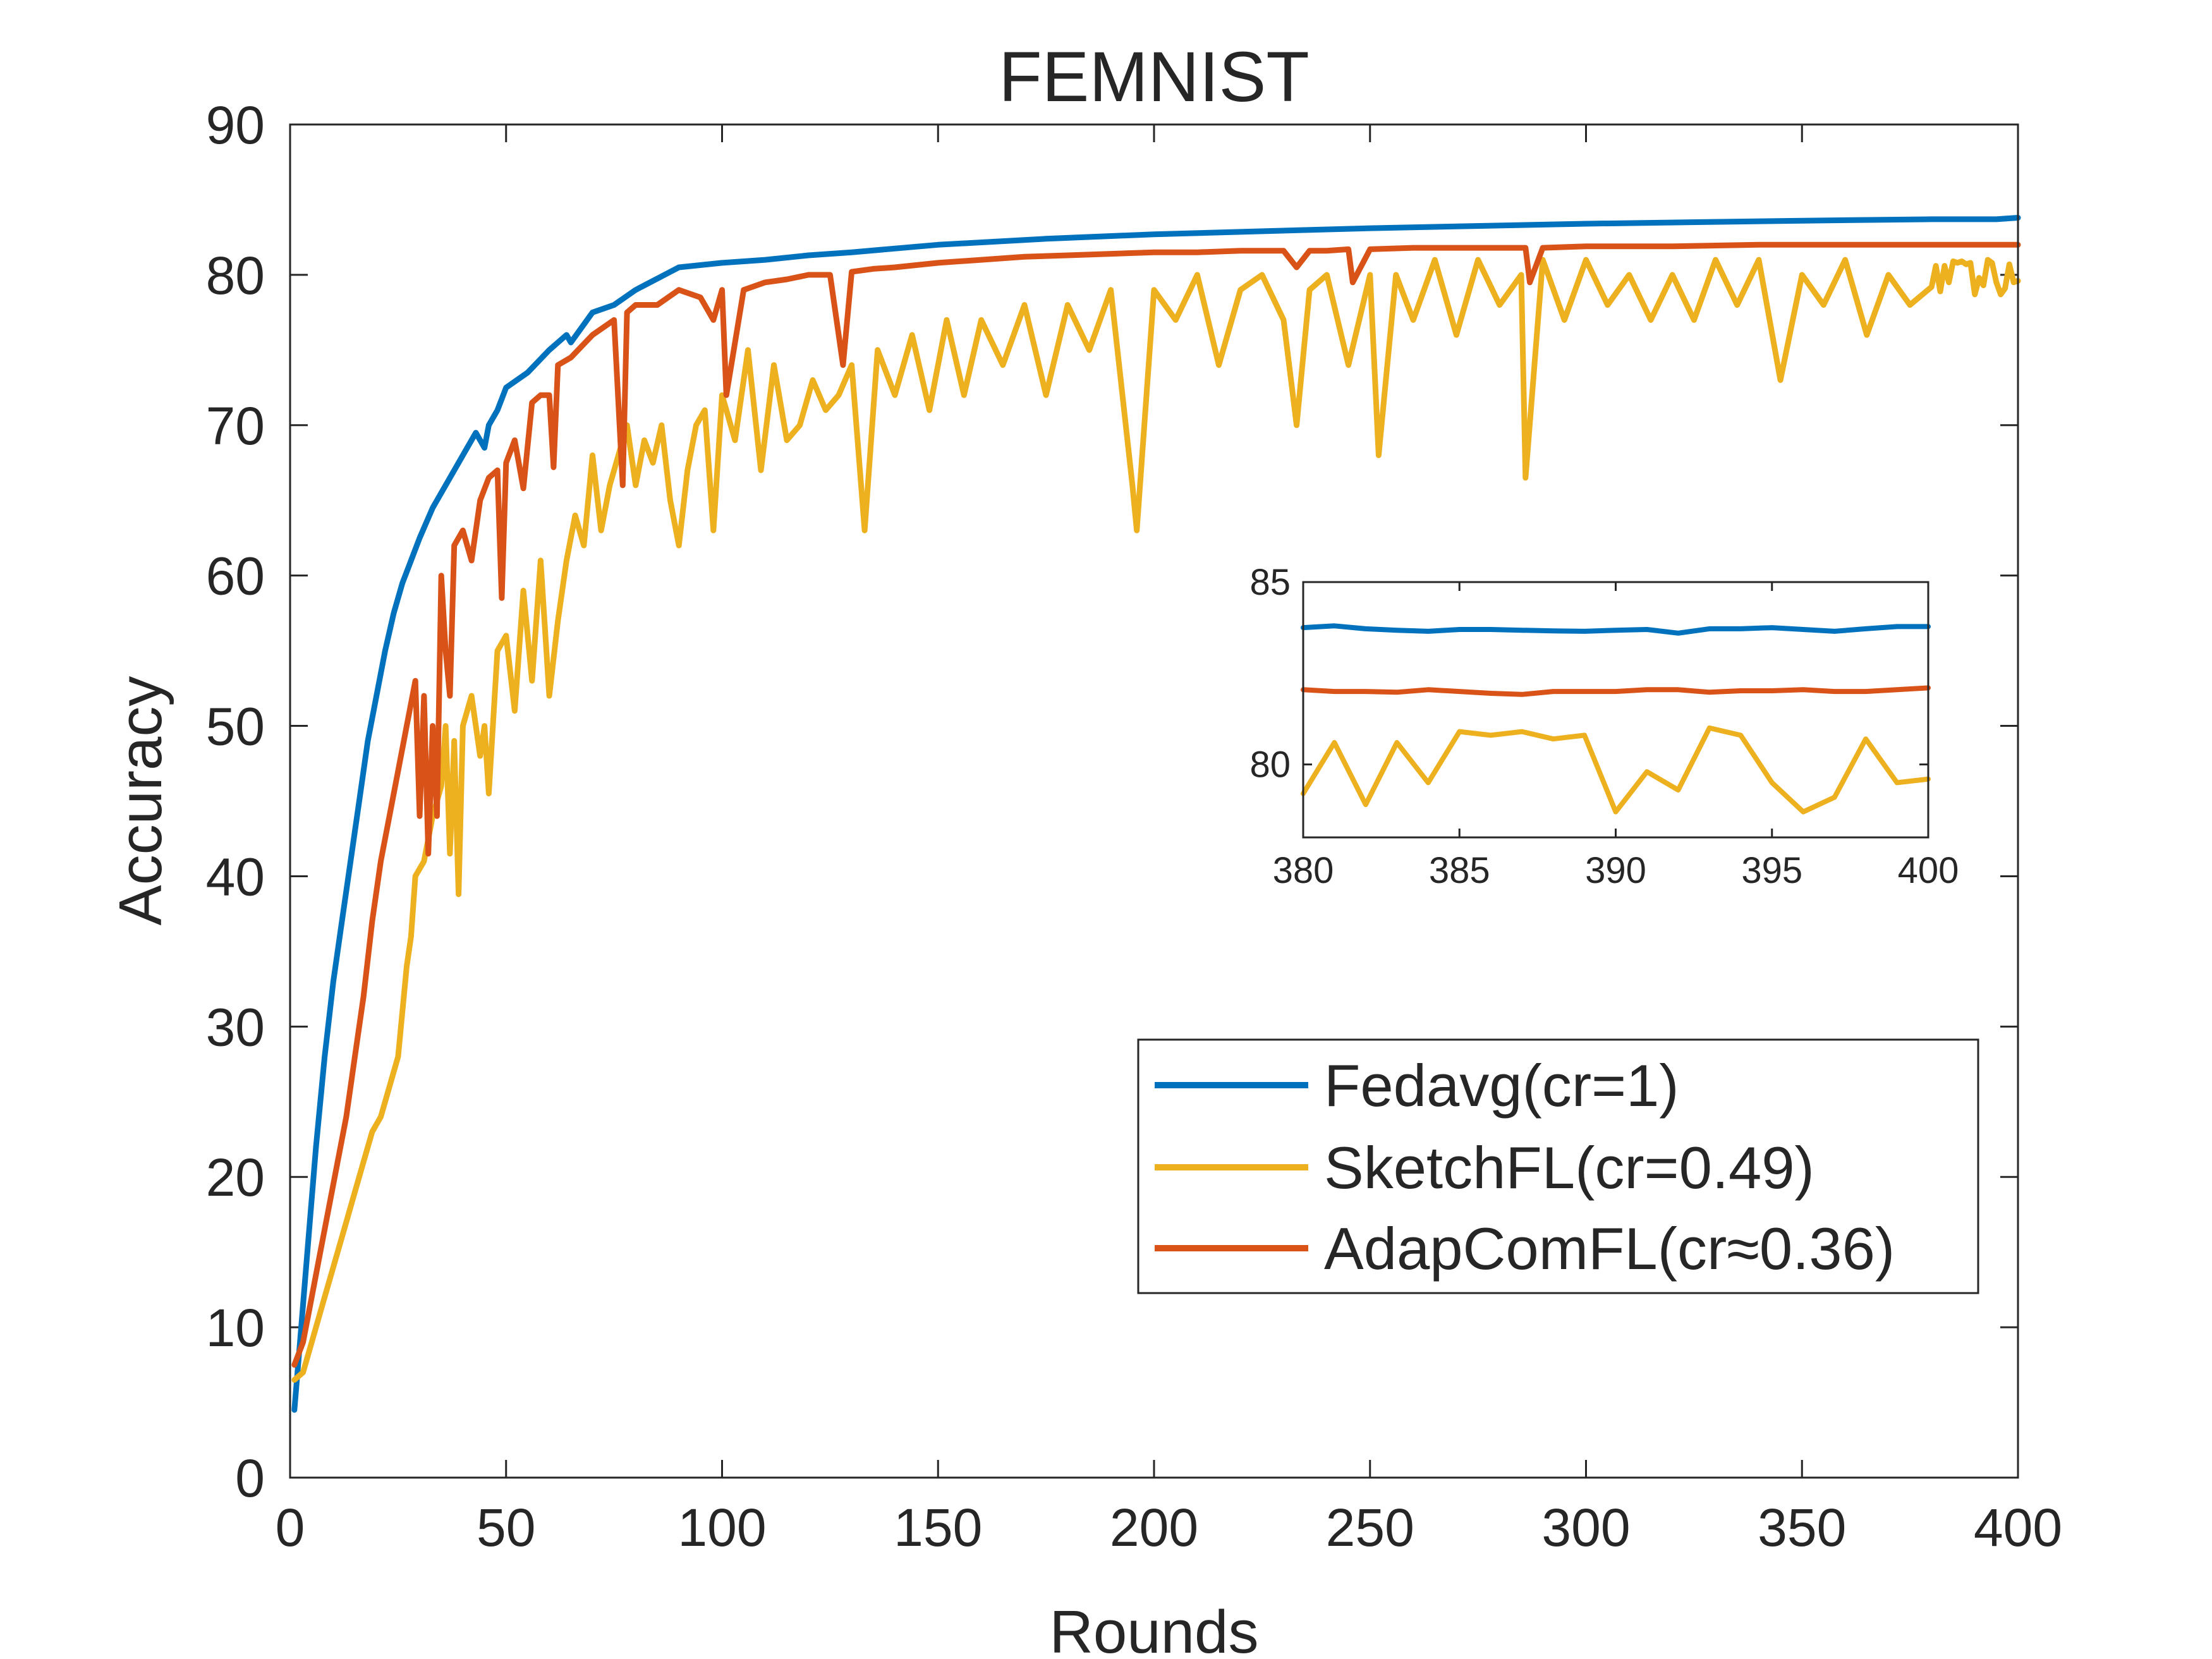 The image size is (2212, 1659). What do you see at coordinates (938, 1527) in the screenshot?
I see `x-tick-label: 150` at bounding box center [938, 1527].